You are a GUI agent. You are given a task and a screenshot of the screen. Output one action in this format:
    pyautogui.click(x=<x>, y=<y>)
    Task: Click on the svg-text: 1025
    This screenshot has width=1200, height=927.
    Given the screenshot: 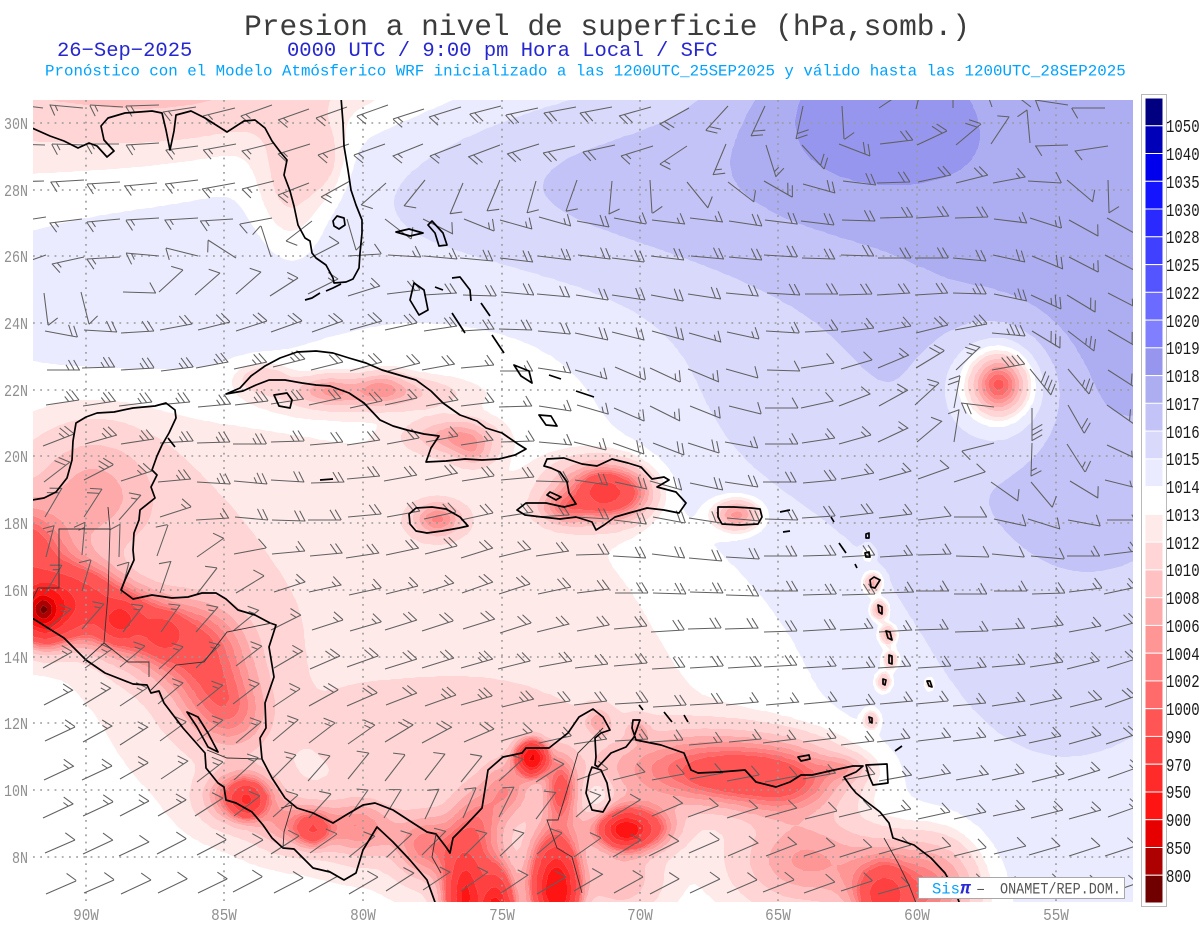 What is the action you would take?
    pyautogui.click(x=1183, y=266)
    